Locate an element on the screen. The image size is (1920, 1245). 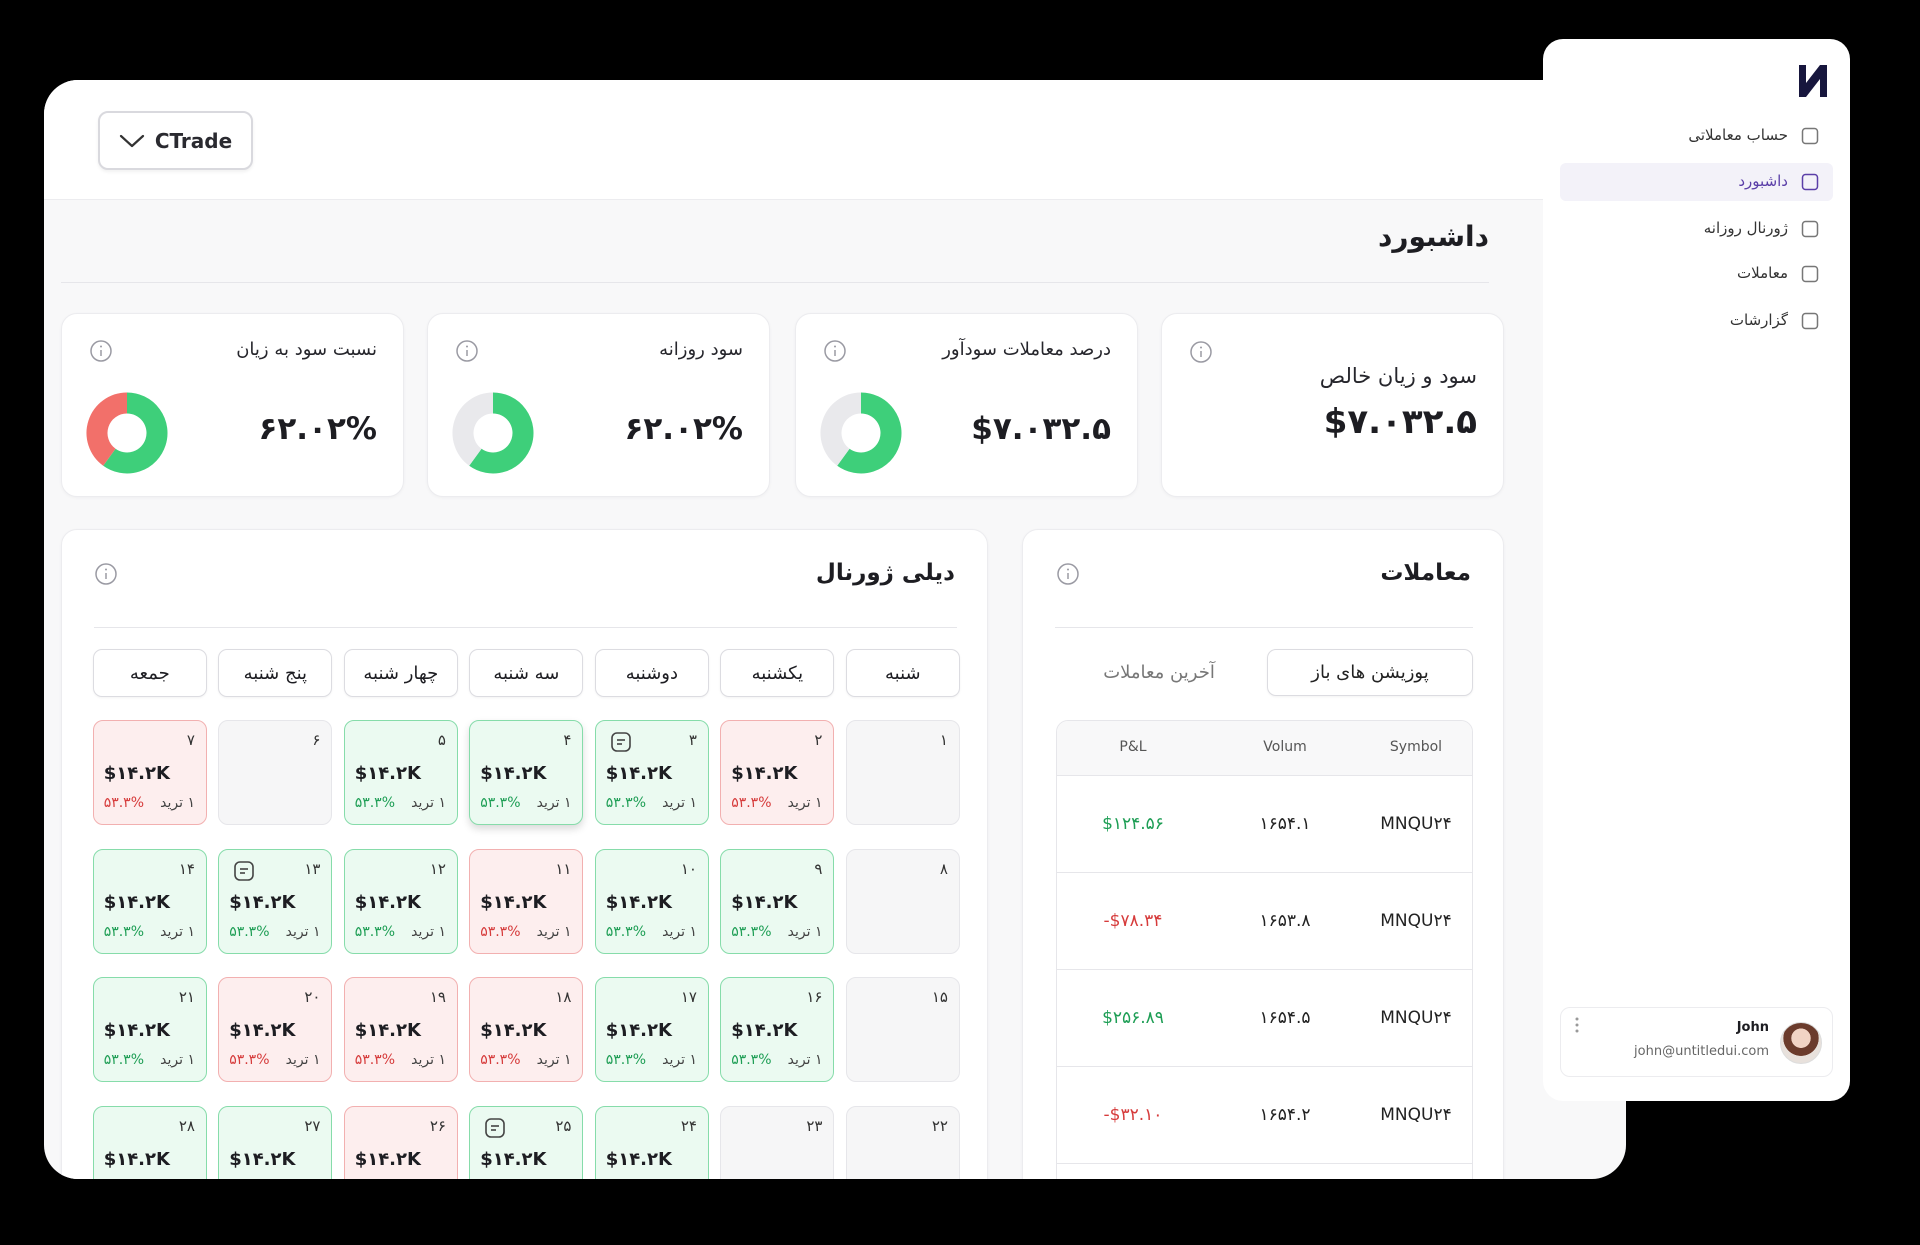
day-number: ۱۰ is located at coordinates (688, 868).